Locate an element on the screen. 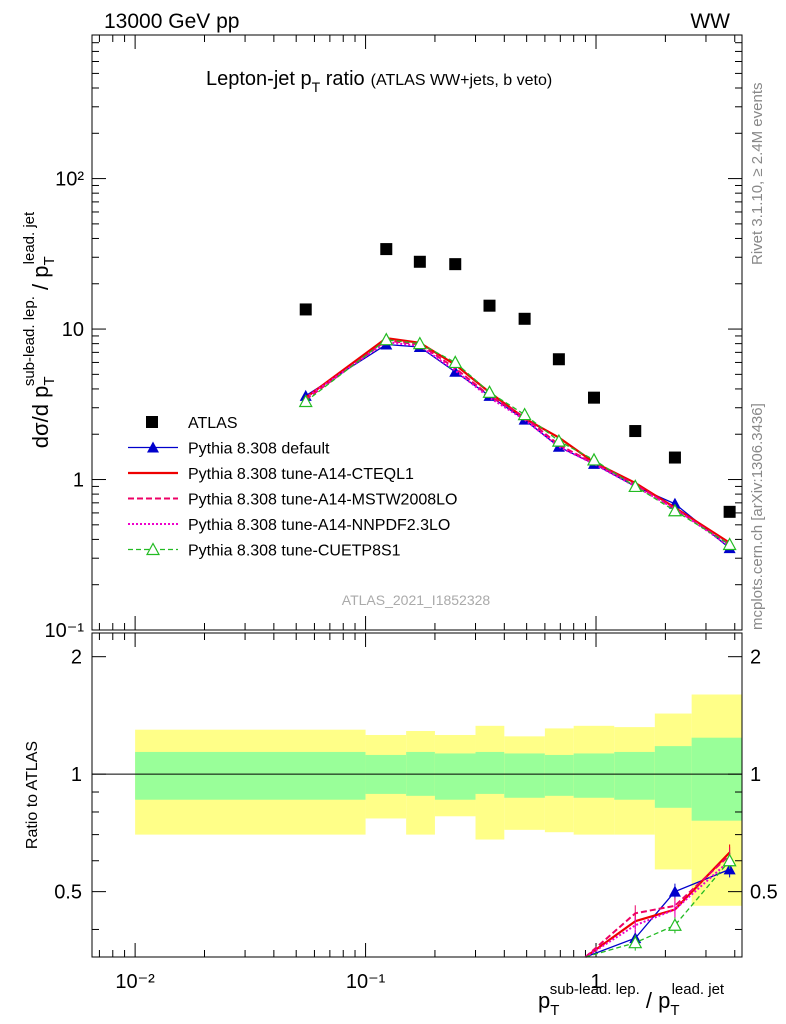 The image size is (786, 1024). ratio-series-1-line is located at coordinates (657, 904).